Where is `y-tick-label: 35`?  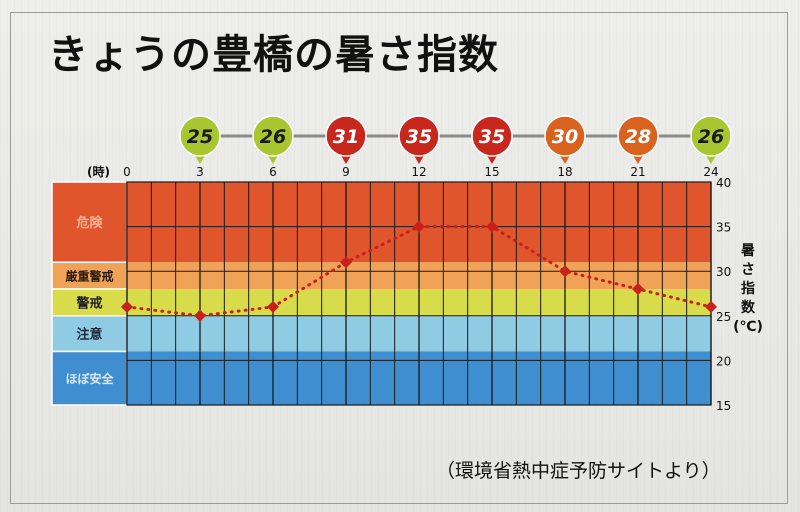
y-tick-label: 35 is located at coordinates (723, 228).